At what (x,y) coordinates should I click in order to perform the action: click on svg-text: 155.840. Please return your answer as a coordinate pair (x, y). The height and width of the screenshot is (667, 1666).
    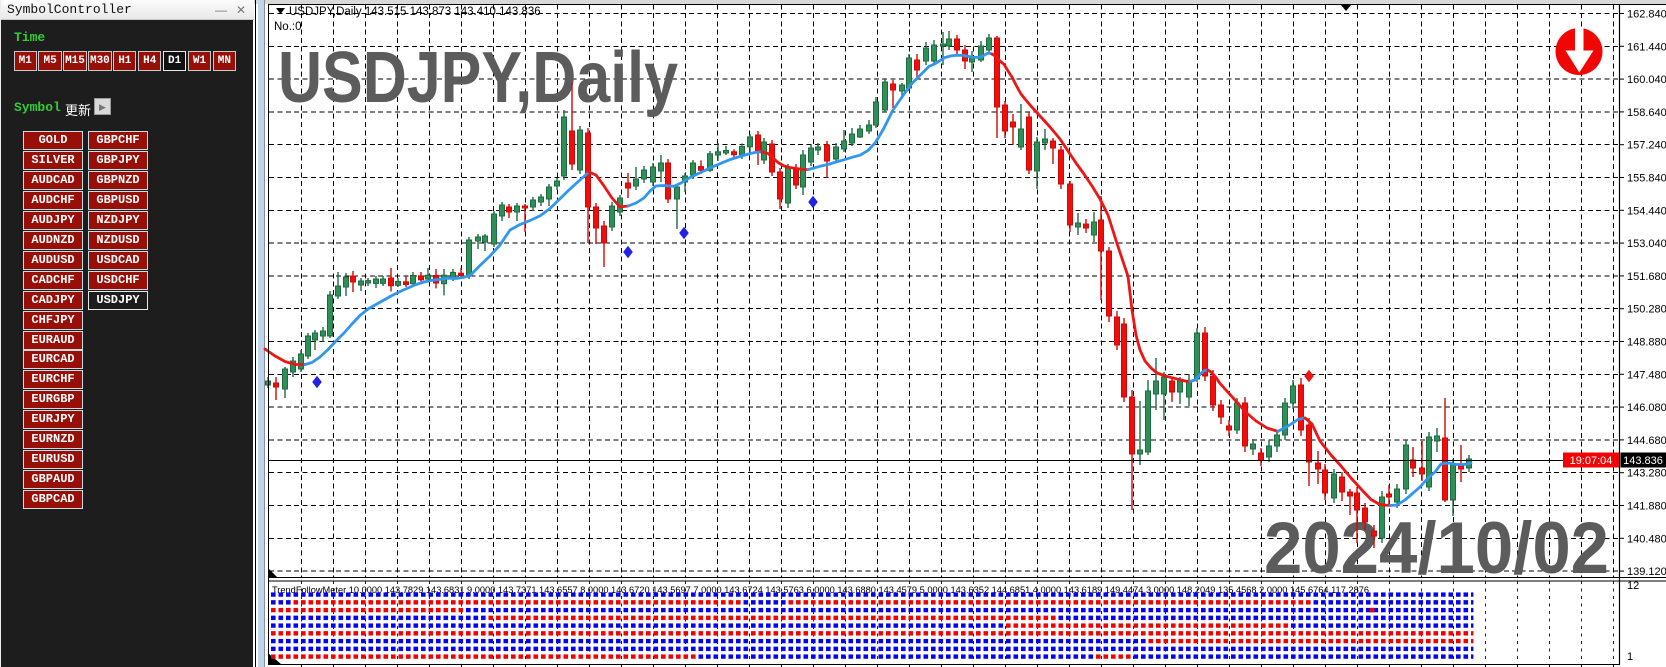
    Looking at the image, I should click on (1646, 179).